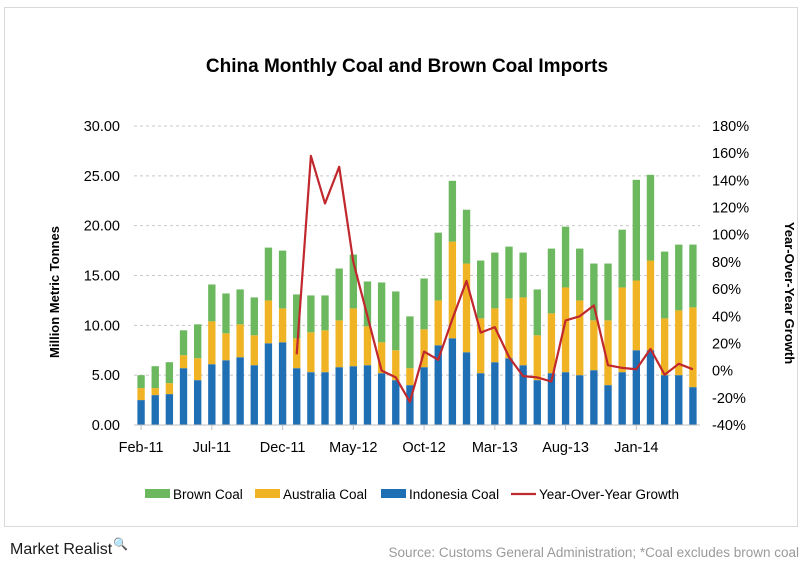  I want to click on y2-tick-label: -20%, so click(729, 399).